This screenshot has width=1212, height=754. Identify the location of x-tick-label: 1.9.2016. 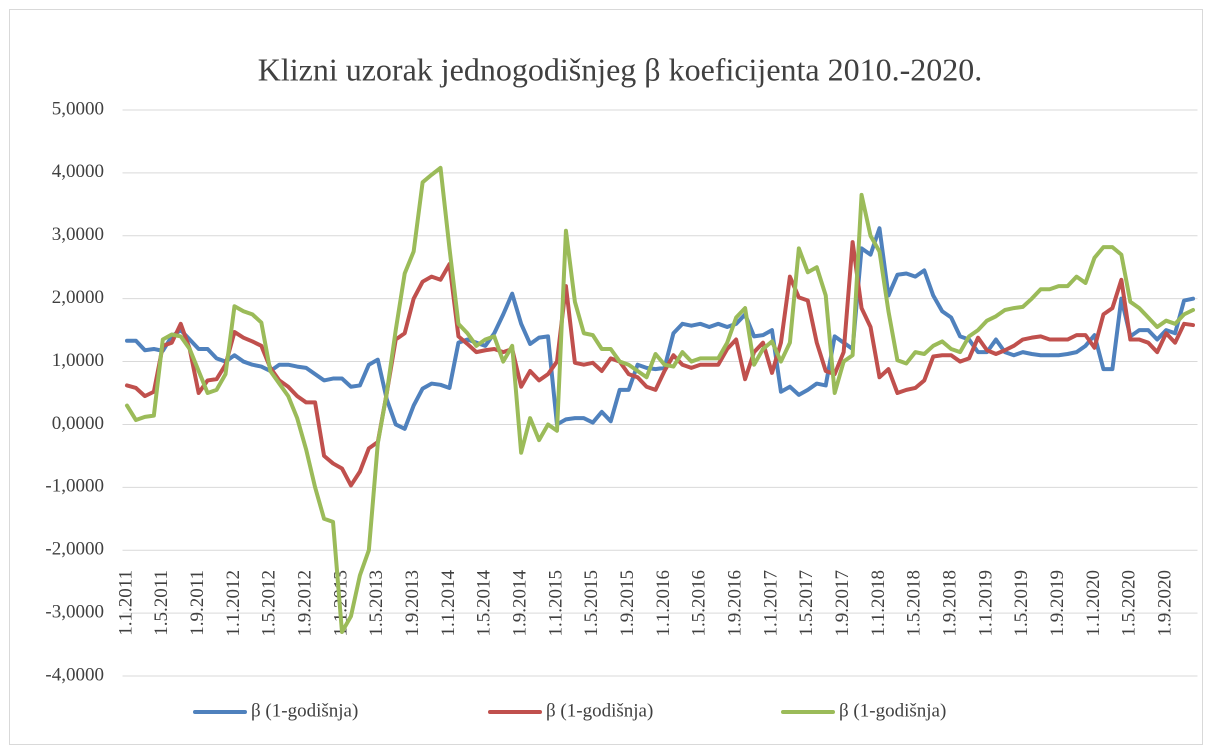
(735, 603).